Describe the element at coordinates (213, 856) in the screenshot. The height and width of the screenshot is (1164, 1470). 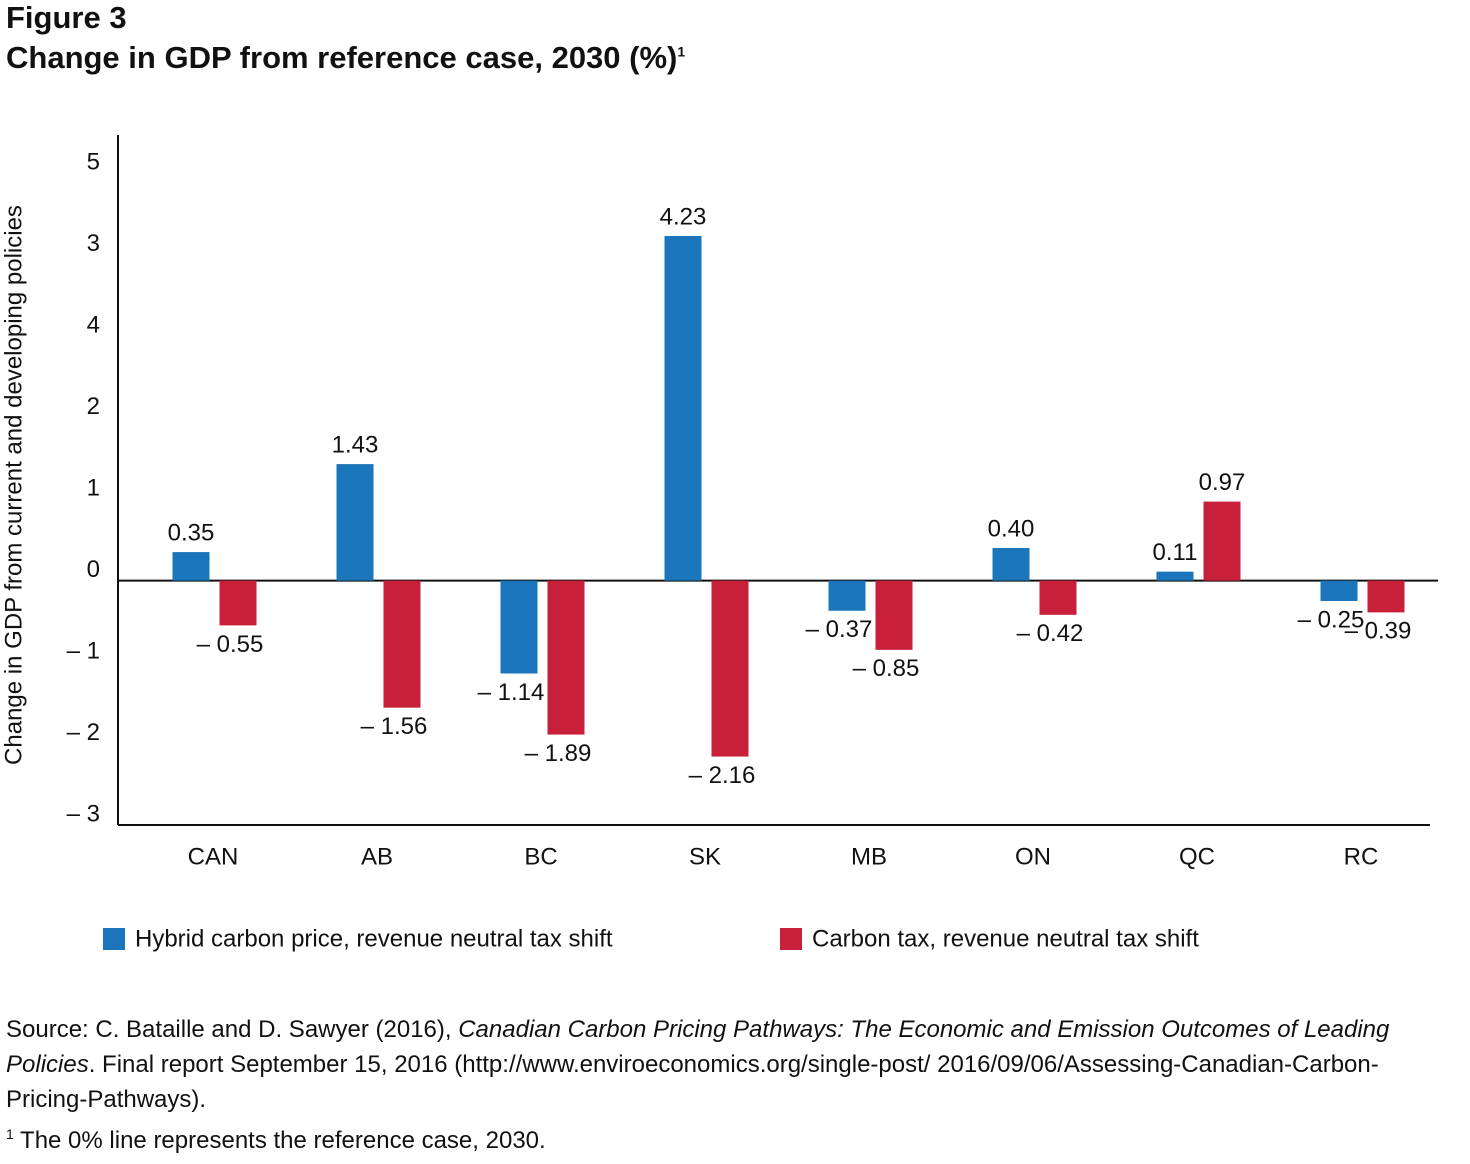
I see `x-tick-label: CAN` at that location.